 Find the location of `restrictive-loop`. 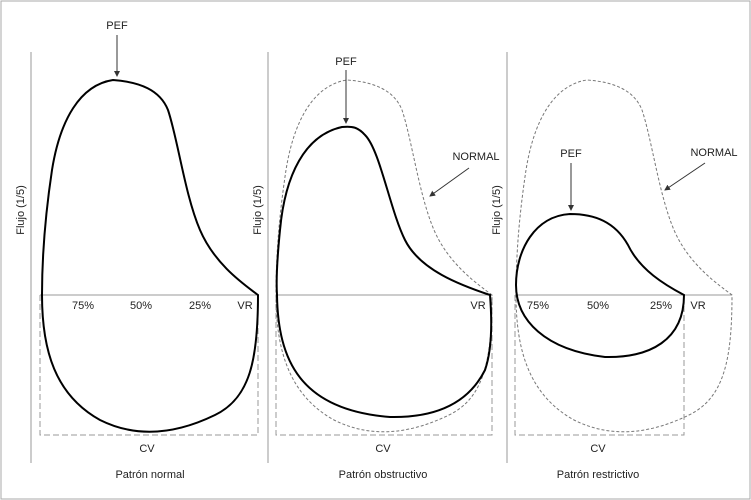

restrictive-loop is located at coordinates (600, 285).